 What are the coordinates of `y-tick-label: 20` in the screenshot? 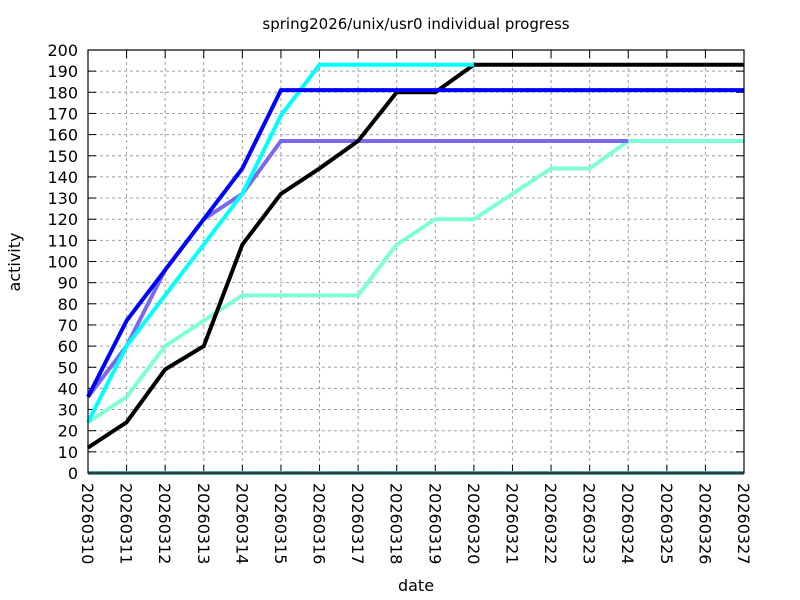 It's located at (68, 431).